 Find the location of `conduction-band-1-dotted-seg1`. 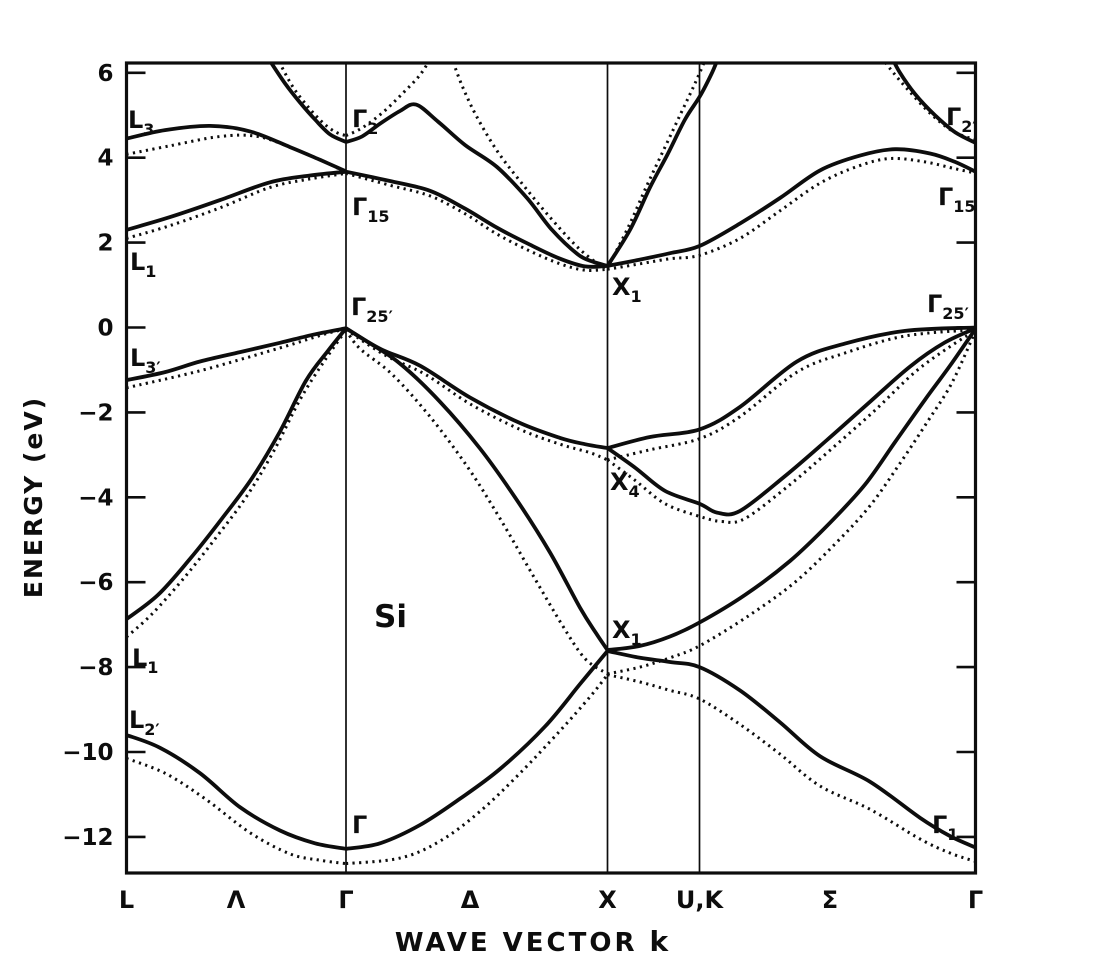

conduction-band-1-dotted-seg1 is located at coordinates (476, 221).